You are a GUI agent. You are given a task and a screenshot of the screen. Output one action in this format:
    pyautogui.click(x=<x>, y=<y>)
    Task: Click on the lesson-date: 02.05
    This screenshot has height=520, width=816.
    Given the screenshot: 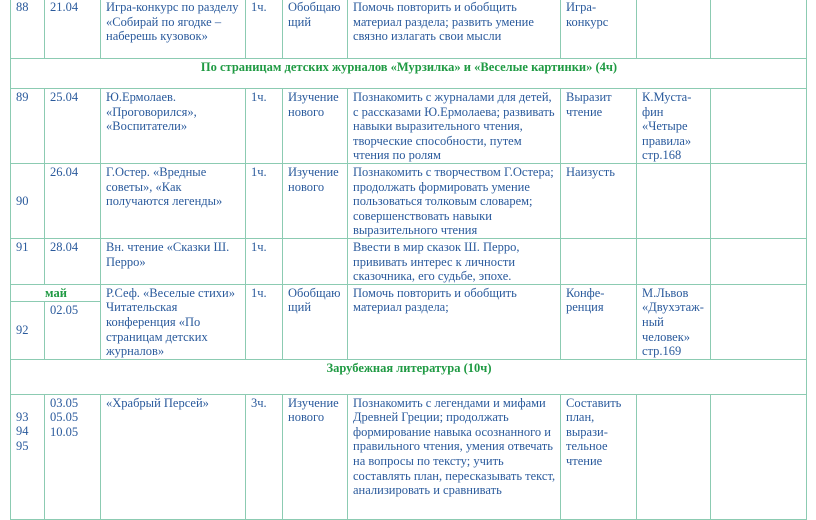 What is the action you would take?
    pyautogui.click(x=72, y=330)
    